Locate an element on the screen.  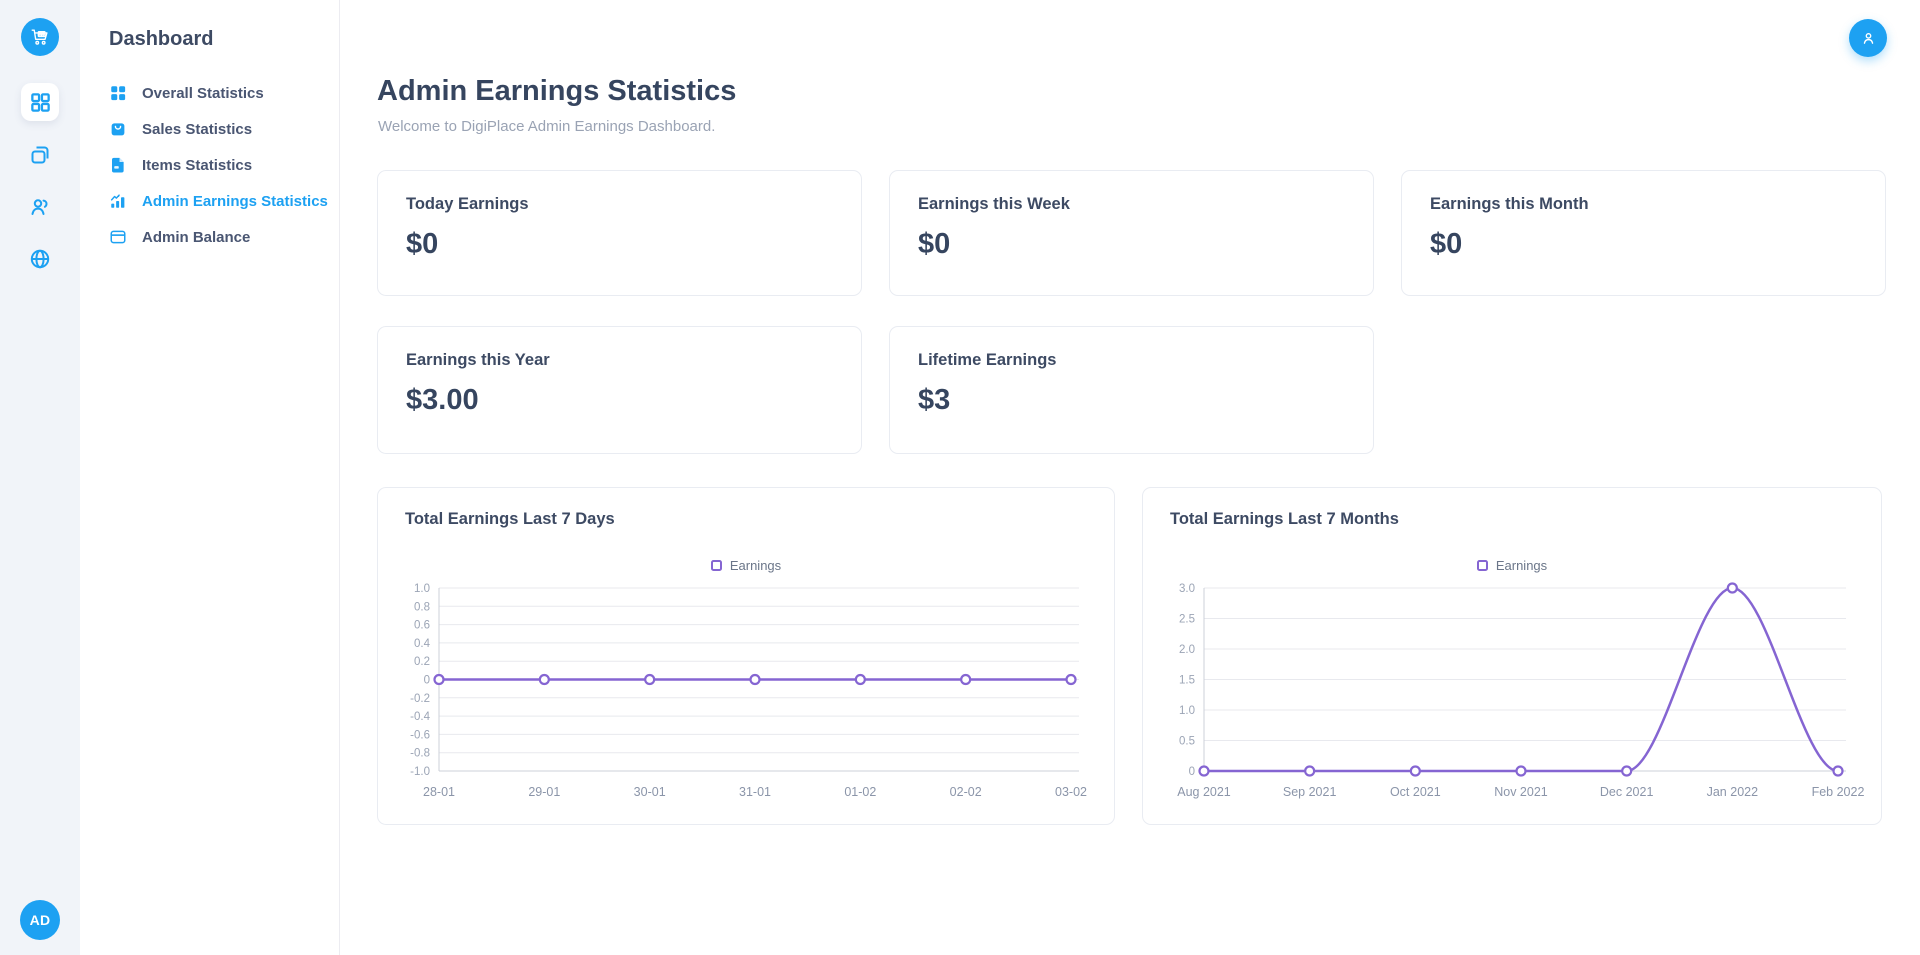
stat-card-label: Earnings this Year is located at coordinates (478, 360).